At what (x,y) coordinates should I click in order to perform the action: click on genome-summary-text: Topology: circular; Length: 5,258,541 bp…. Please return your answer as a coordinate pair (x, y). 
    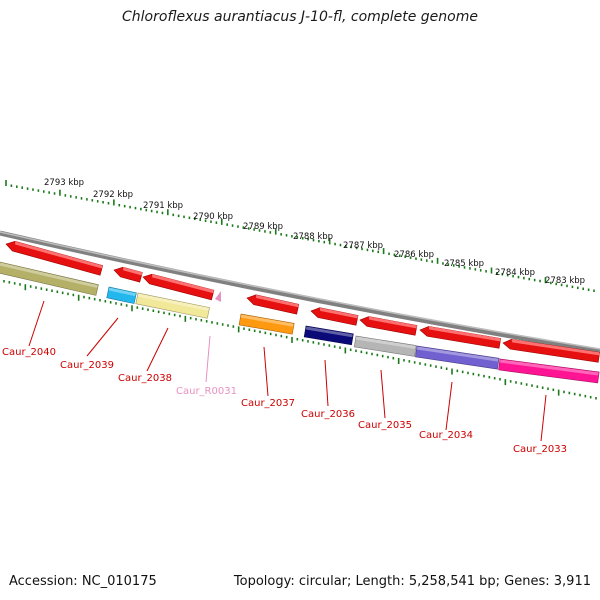
    Looking at the image, I should click on (412, 581).